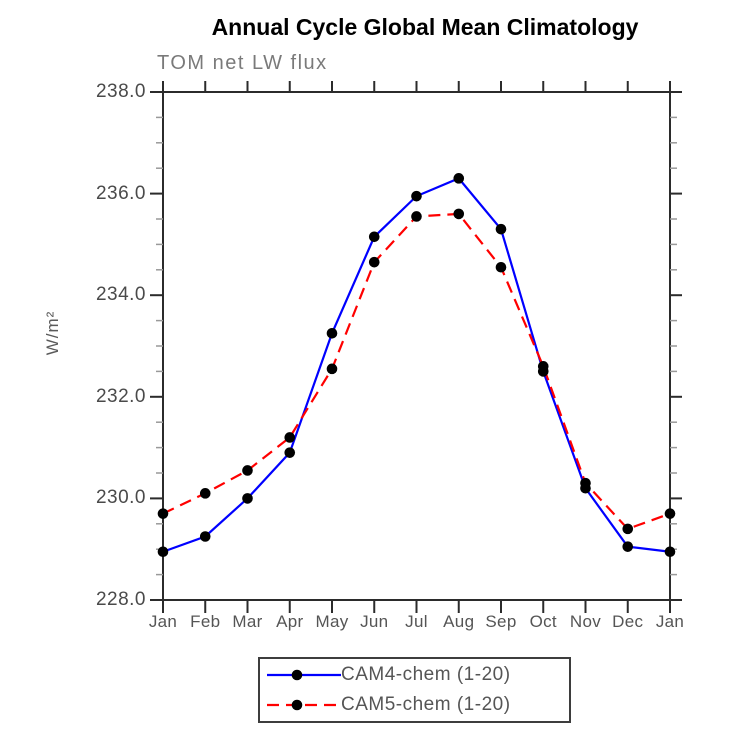  Describe the element at coordinates (120, 193) in the screenshot. I see `y-tick-label: 236.0` at that location.